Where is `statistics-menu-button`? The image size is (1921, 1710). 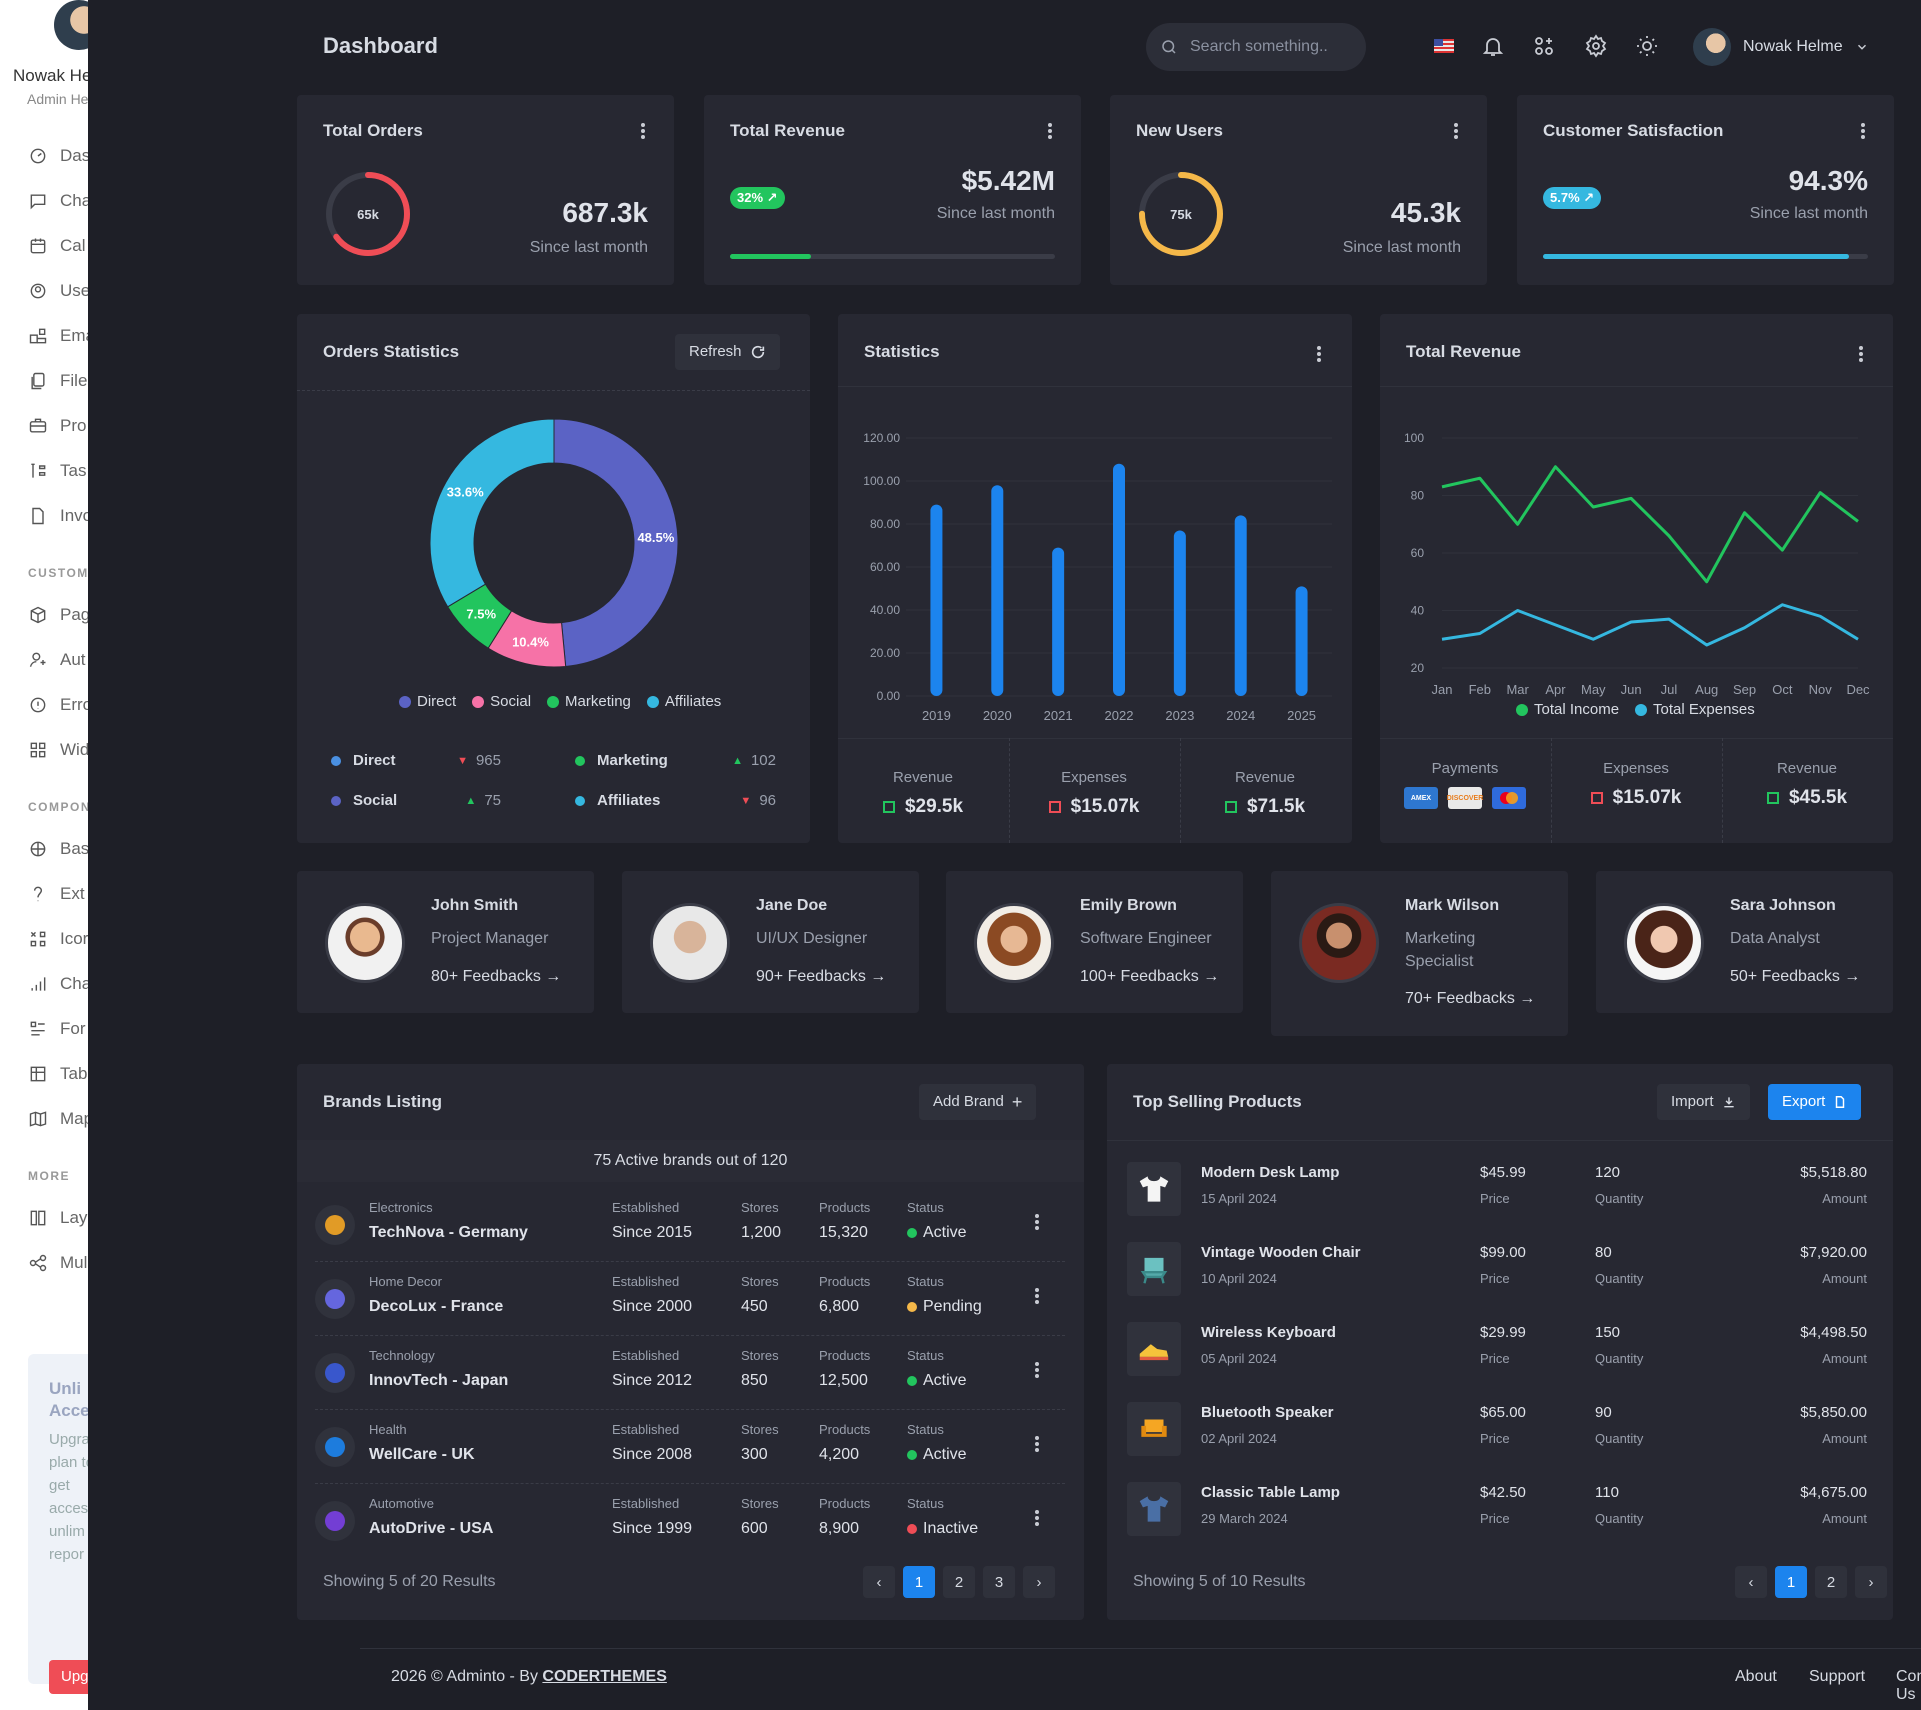 statistics-menu-button is located at coordinates (1319, 354).